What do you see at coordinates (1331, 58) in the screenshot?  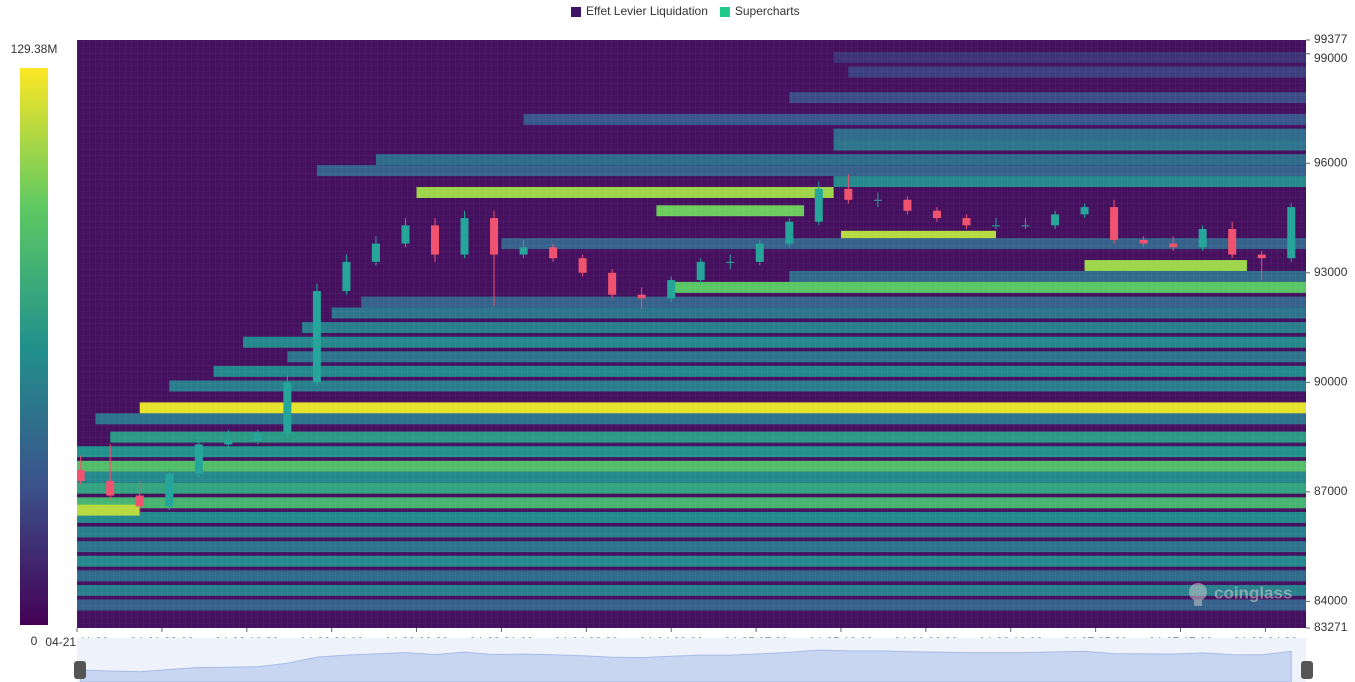 I see `y-tick-label: 99000` at bounding box center [1331, 58].